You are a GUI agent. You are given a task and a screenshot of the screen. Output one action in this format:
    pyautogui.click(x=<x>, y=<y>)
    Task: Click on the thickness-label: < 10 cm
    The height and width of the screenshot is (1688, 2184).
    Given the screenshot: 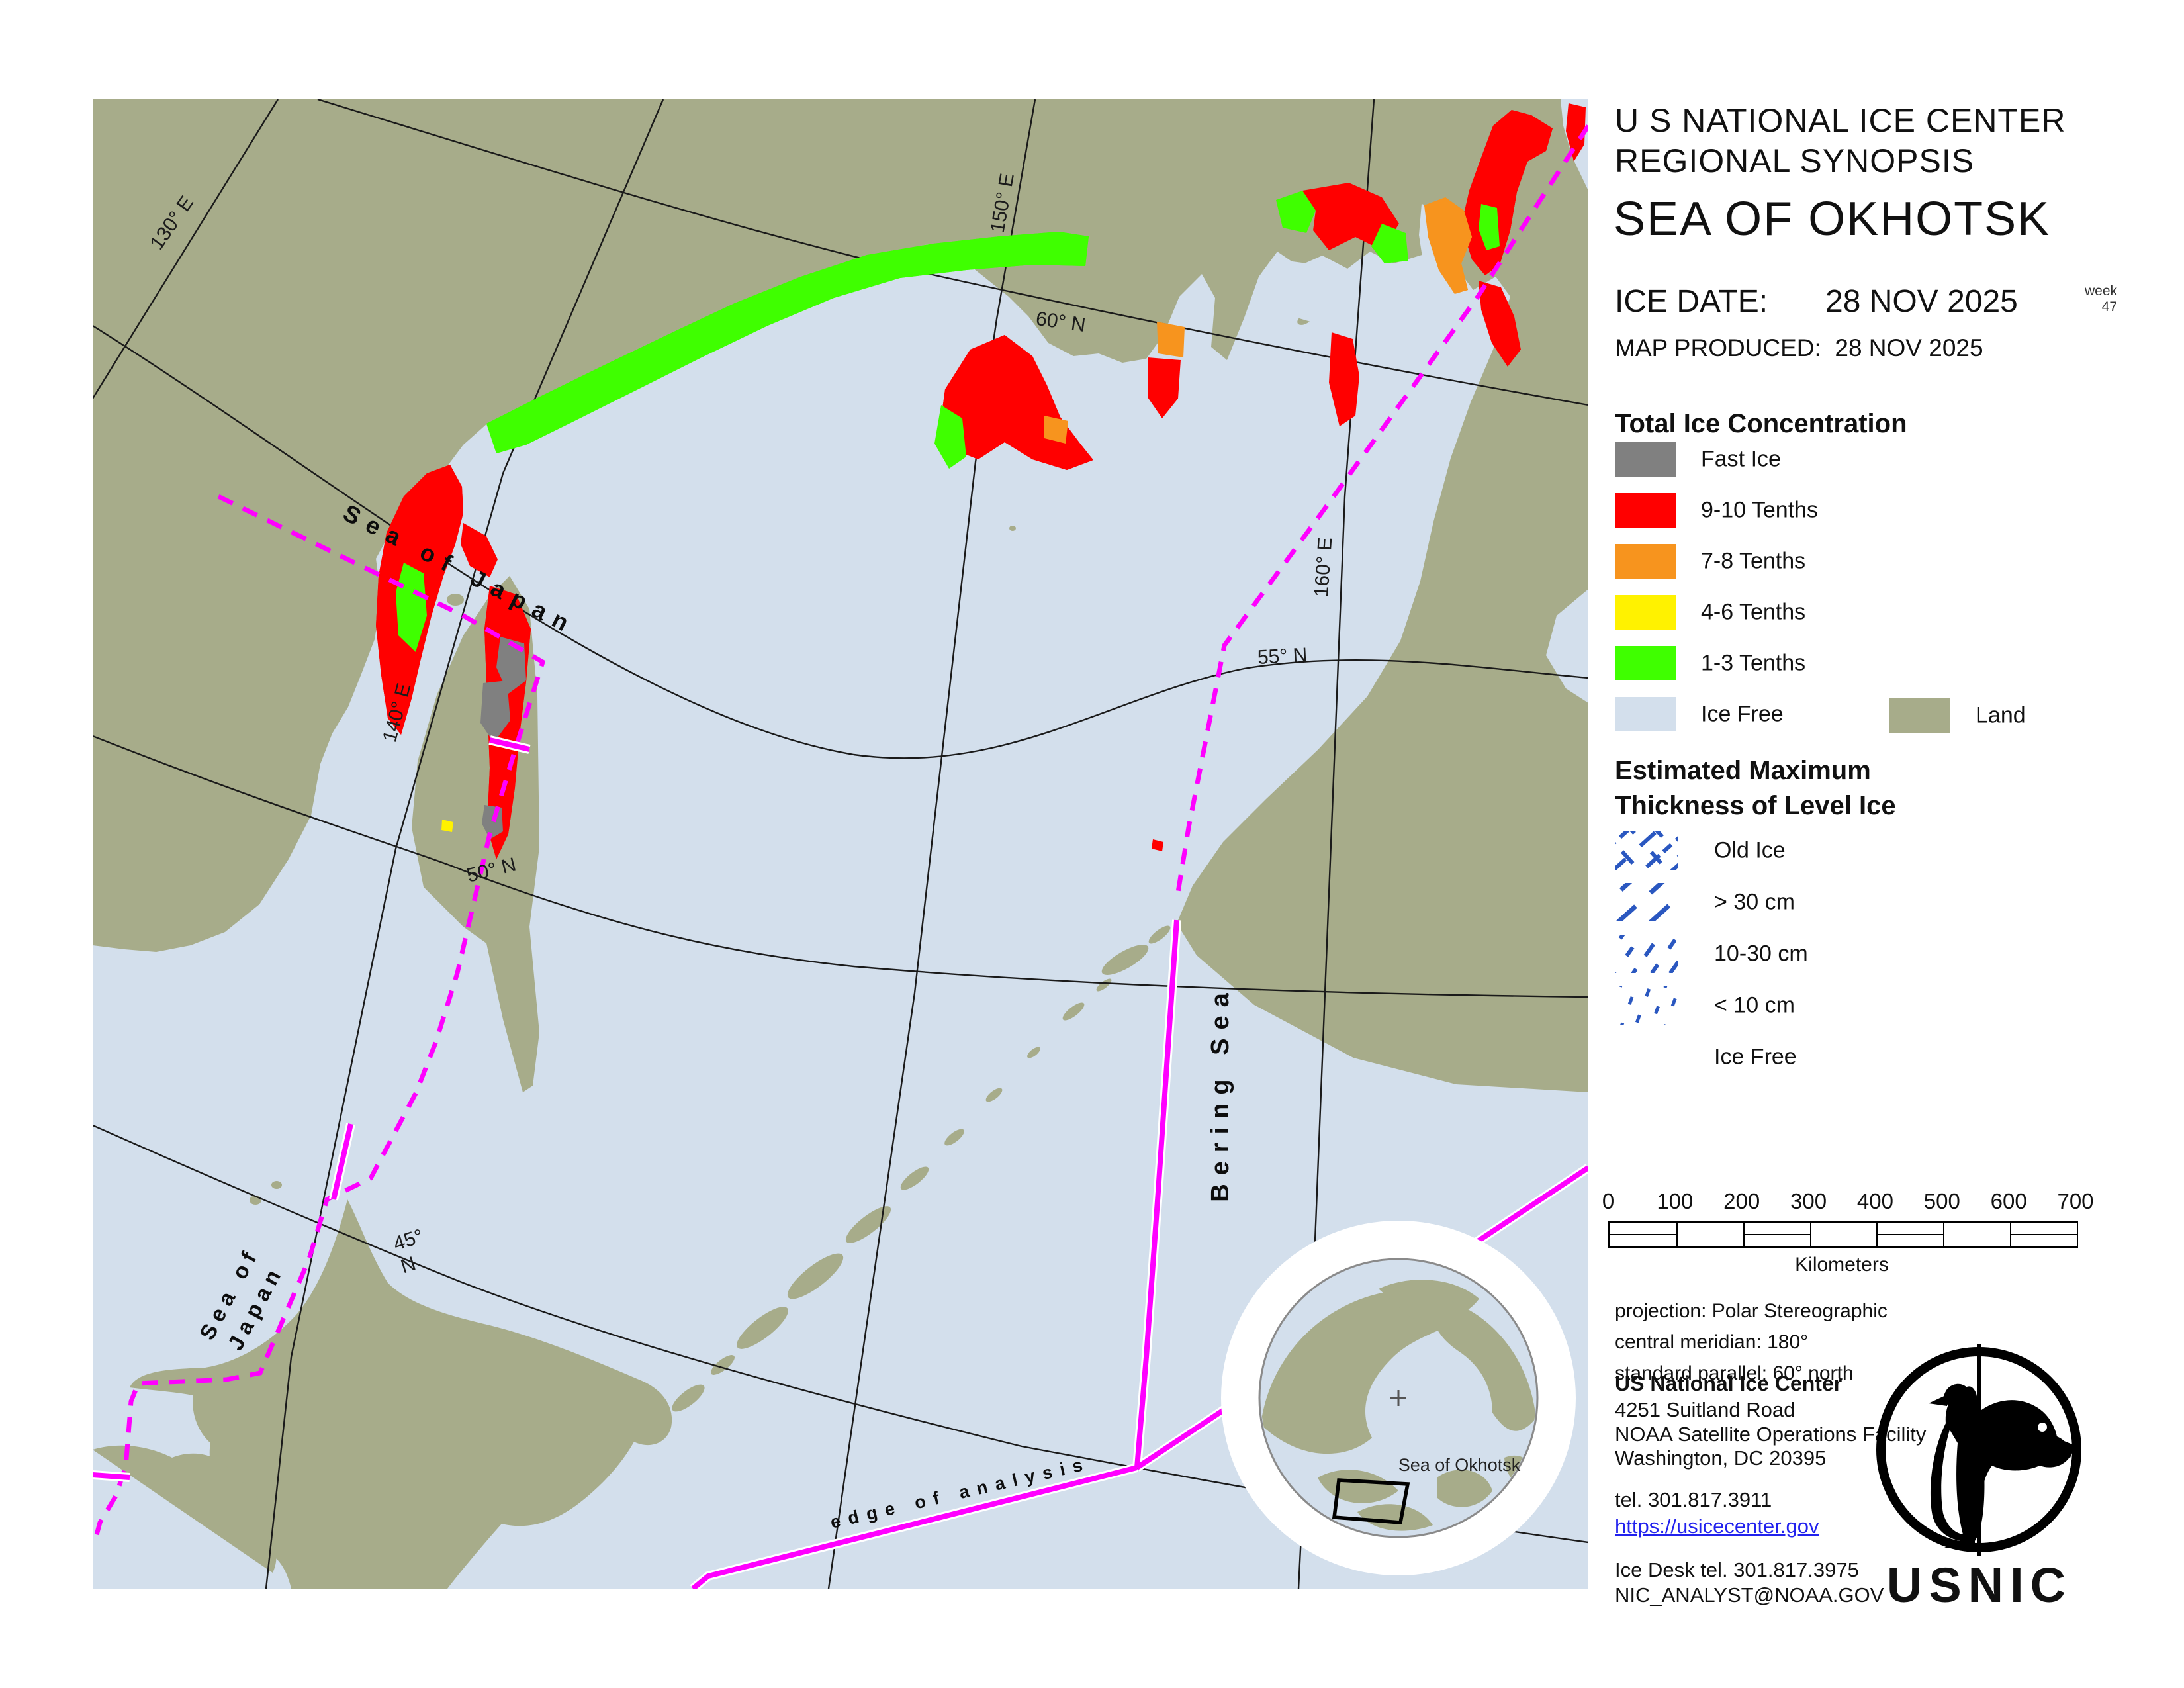 What is the action you would take?
    pyautogui.click(x=1755, y=1005)
    